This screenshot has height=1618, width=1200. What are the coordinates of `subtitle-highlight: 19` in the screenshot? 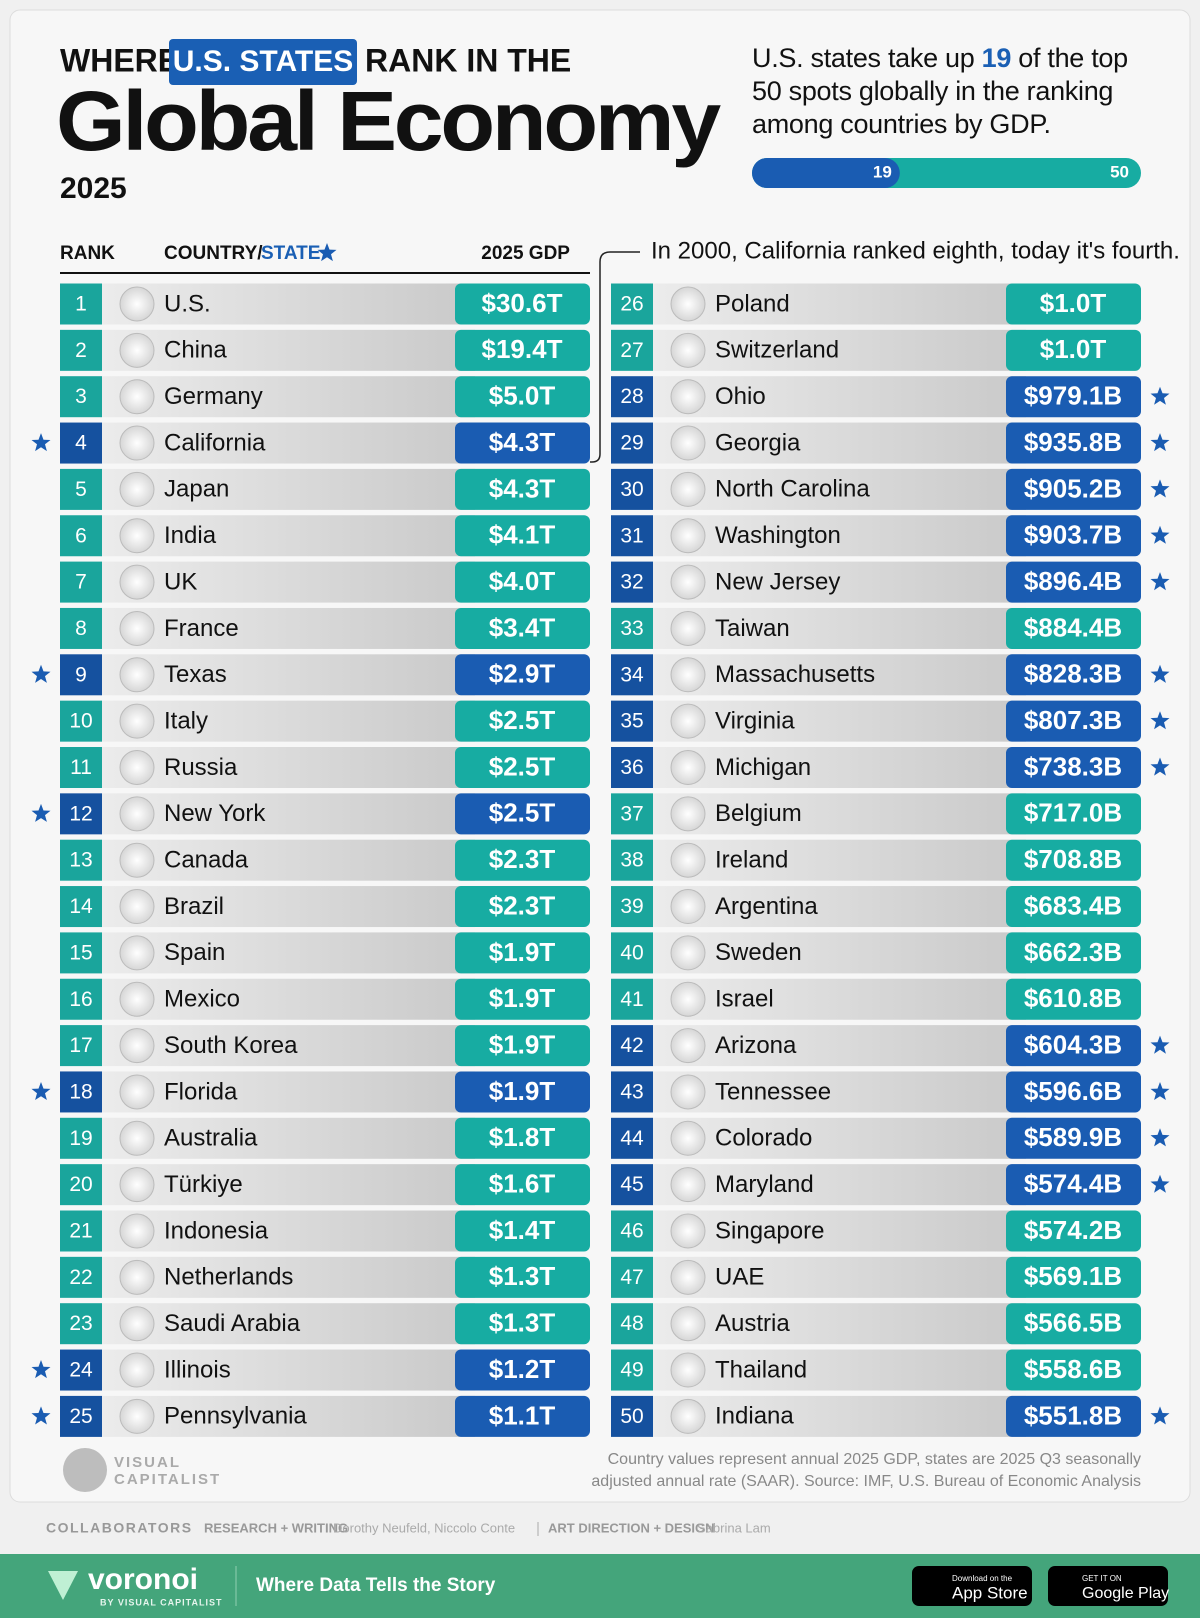 It's located at (996, 58).